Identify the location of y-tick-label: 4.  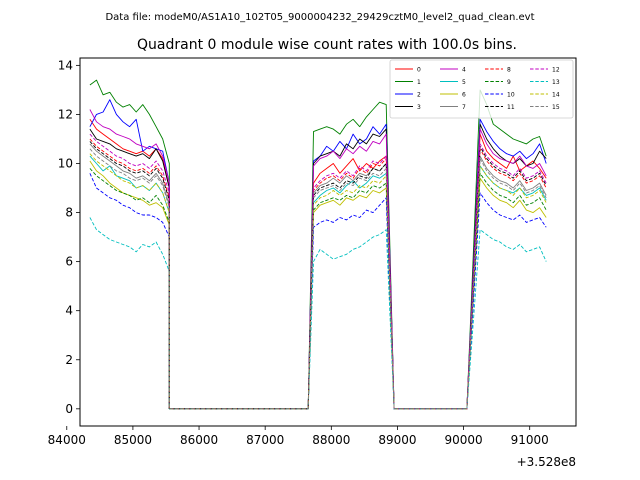
(69, 311).